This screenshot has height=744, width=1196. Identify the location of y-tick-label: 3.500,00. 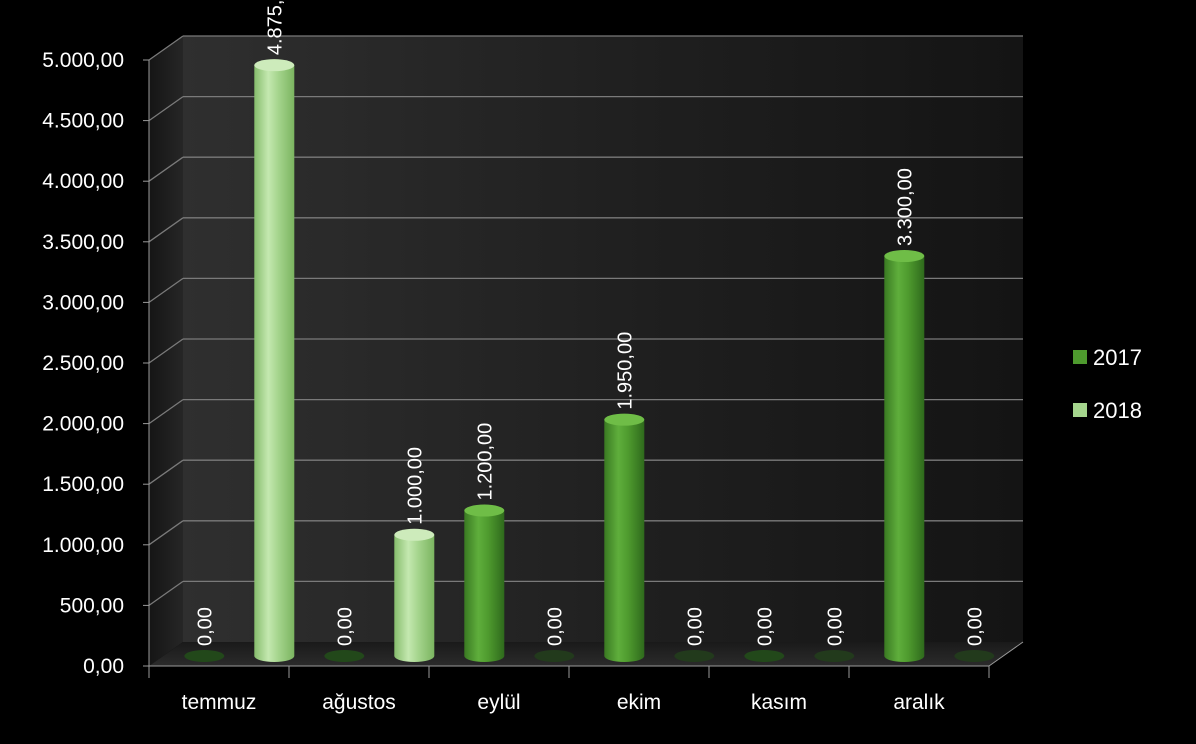
(83, 242).